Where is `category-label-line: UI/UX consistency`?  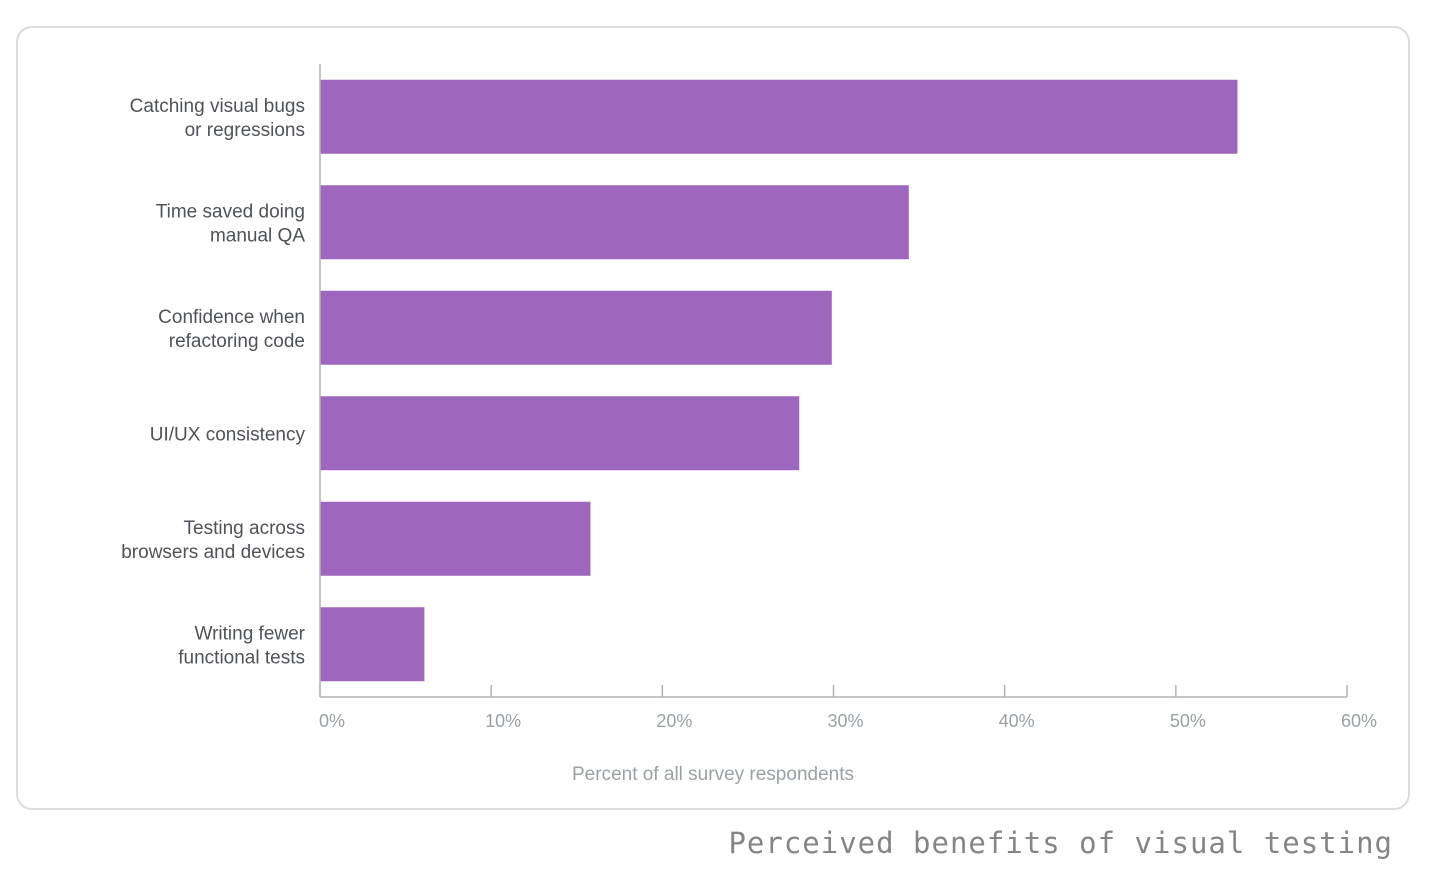 category-label-line: UI/UX consistency is located at coordinates (228, 434).